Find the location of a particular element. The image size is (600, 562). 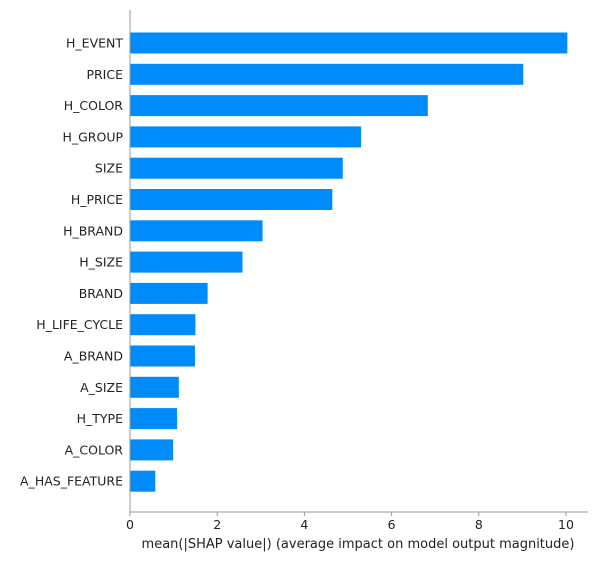

category-label-a-brand: A_BRAND is located at coordinates (93, 356).